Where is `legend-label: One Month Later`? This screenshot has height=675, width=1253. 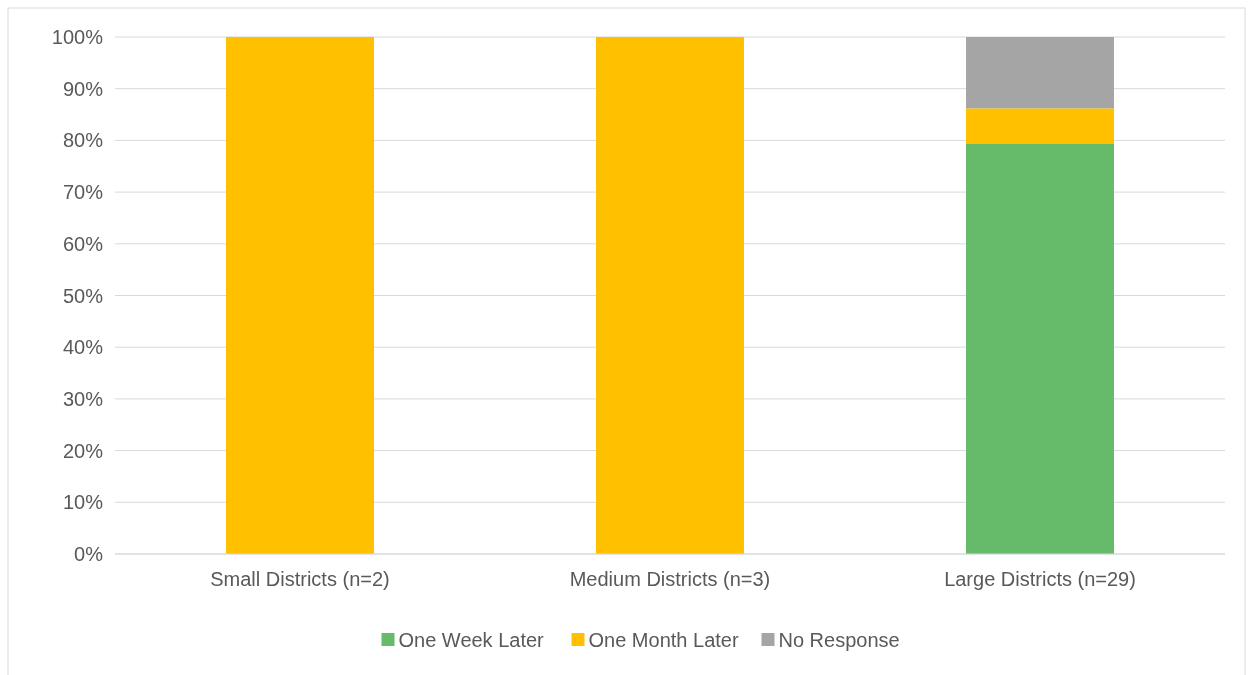
legend-label: One Month Later is located at coordinates (663, 640).